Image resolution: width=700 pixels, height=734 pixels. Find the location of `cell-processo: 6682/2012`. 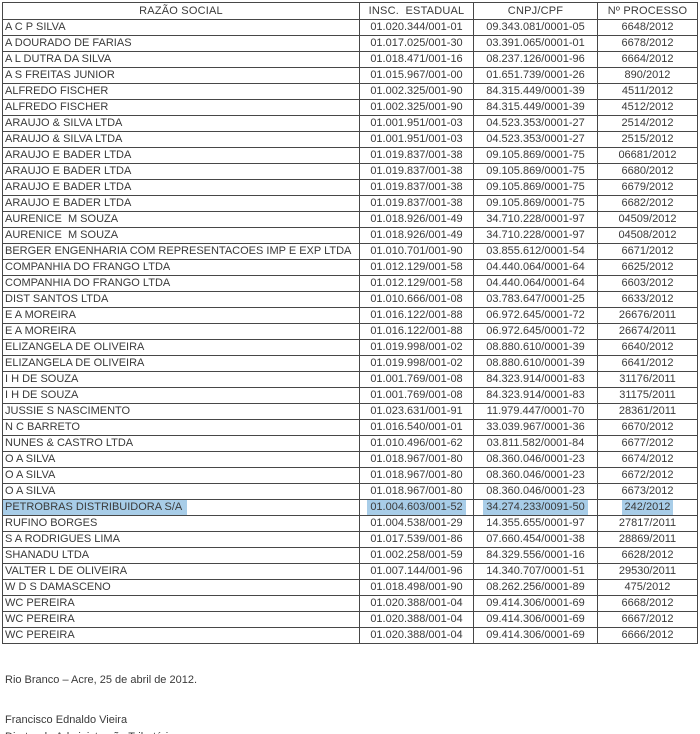

cell-processo: 6682/2012 is located at coordinates (647, 203).